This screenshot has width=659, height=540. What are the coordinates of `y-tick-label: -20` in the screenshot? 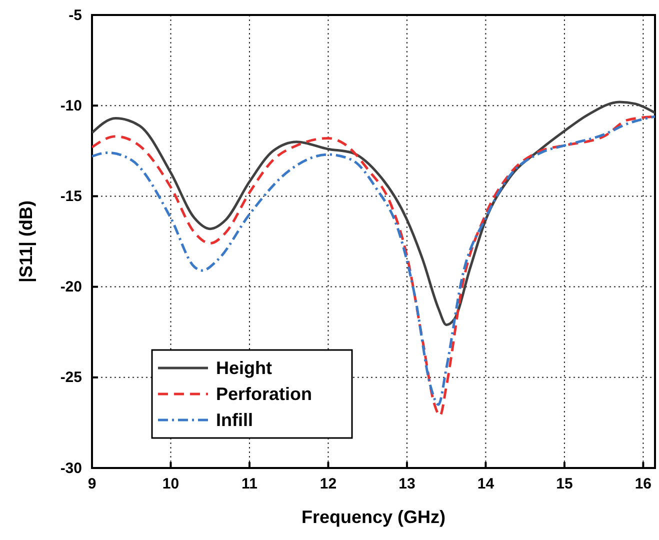 It's located at (71, 287).